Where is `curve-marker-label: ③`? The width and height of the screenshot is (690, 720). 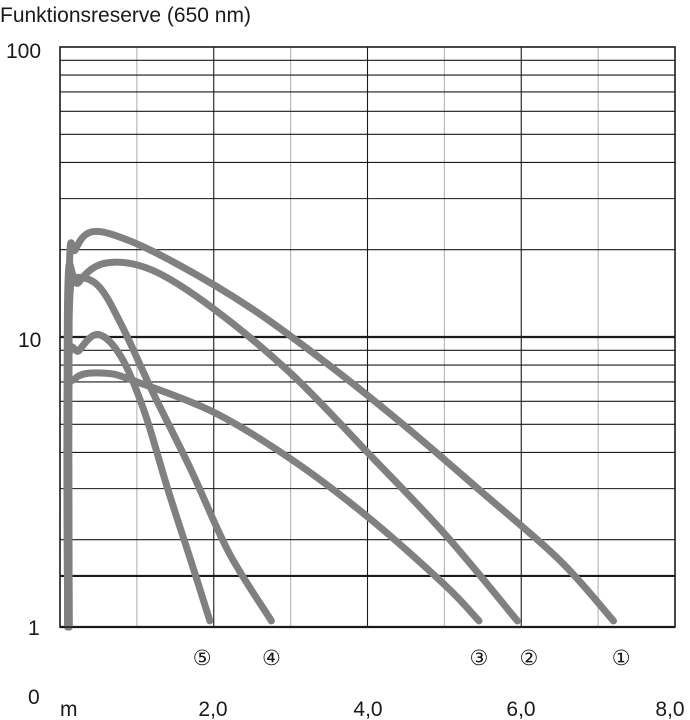
curve-marker-label: ③ is located at coordinates (479, 658).